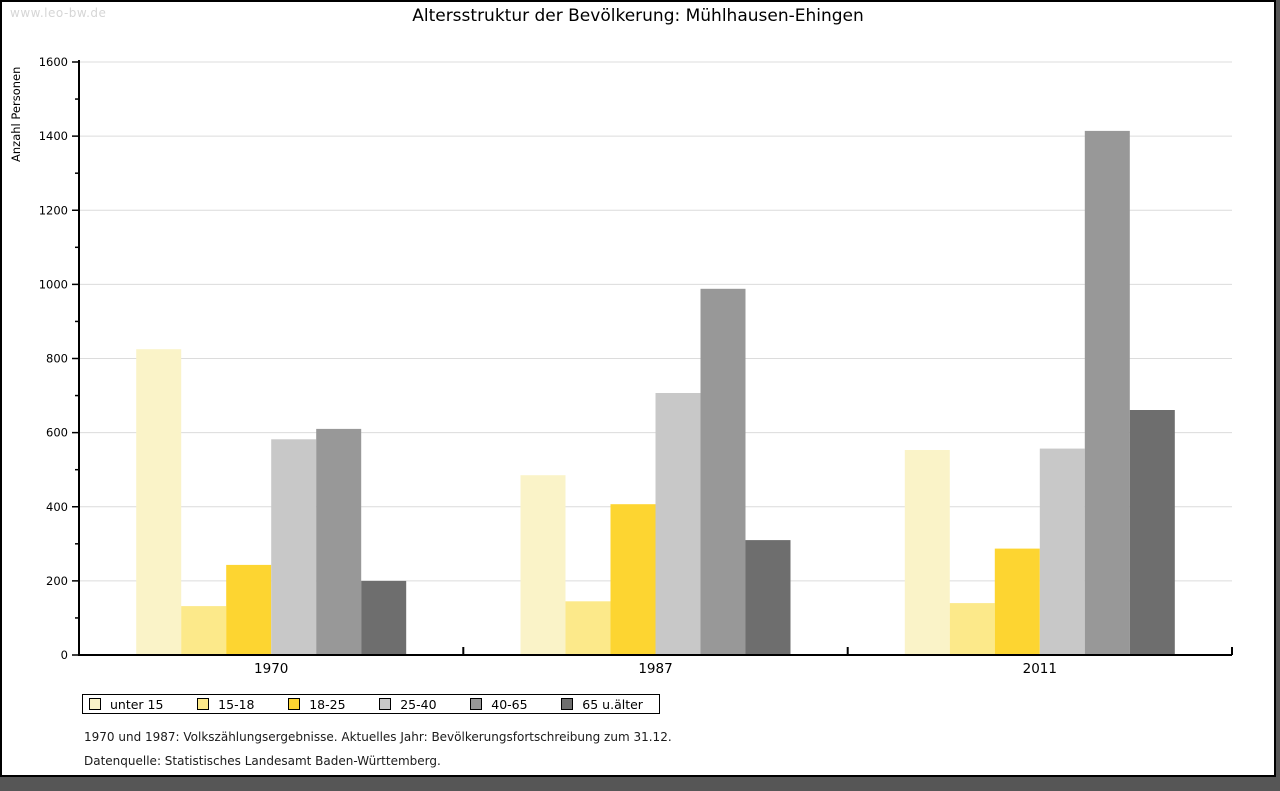 This screenshot has width=1280, height=791. What do you see at coordinates (339, 541) in the screenshot?
I see `bar-40-65-1970` at bounding box center [339, 541].